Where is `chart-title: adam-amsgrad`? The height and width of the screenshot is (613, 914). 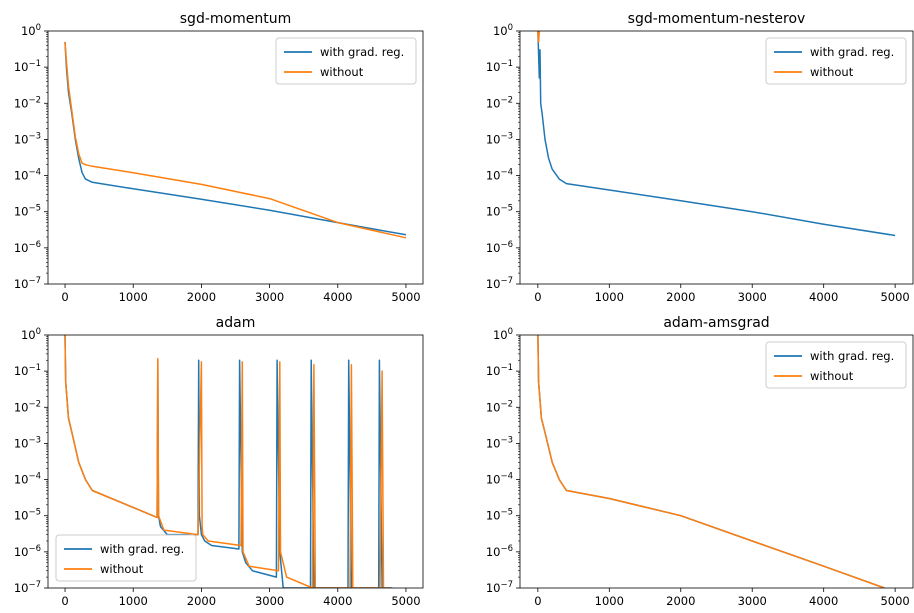
chart-title: adam-amsgrad is located at coordinates (716, 323).